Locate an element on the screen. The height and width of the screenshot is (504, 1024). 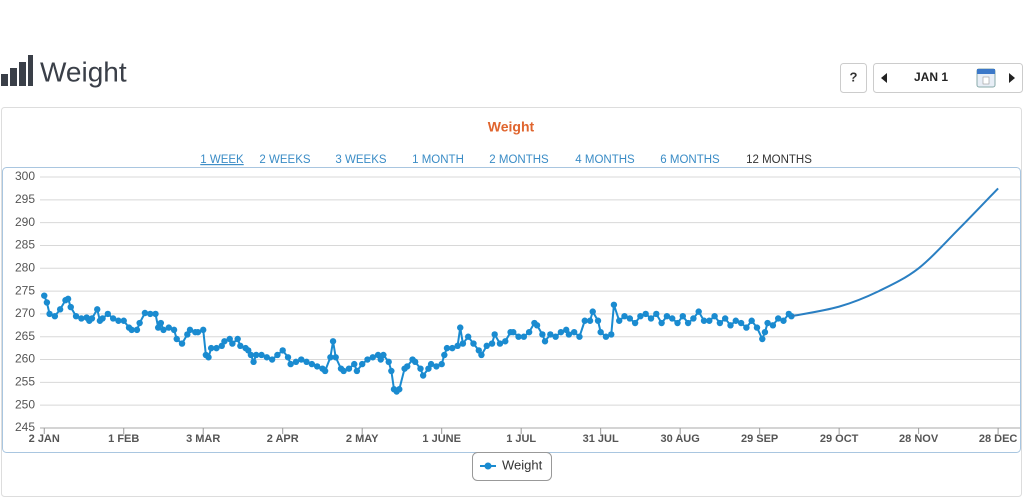
range-option: 4 MONTHS is located at coordinates (605, 160).